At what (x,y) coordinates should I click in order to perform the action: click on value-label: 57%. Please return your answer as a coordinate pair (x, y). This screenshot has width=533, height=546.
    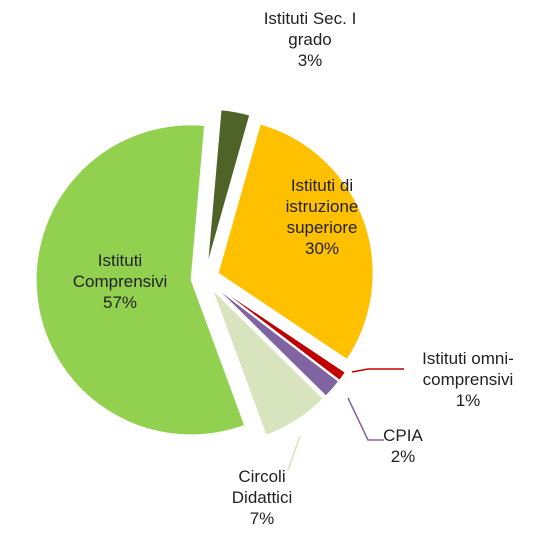
    Looking at the image, I should click on (120, 302).